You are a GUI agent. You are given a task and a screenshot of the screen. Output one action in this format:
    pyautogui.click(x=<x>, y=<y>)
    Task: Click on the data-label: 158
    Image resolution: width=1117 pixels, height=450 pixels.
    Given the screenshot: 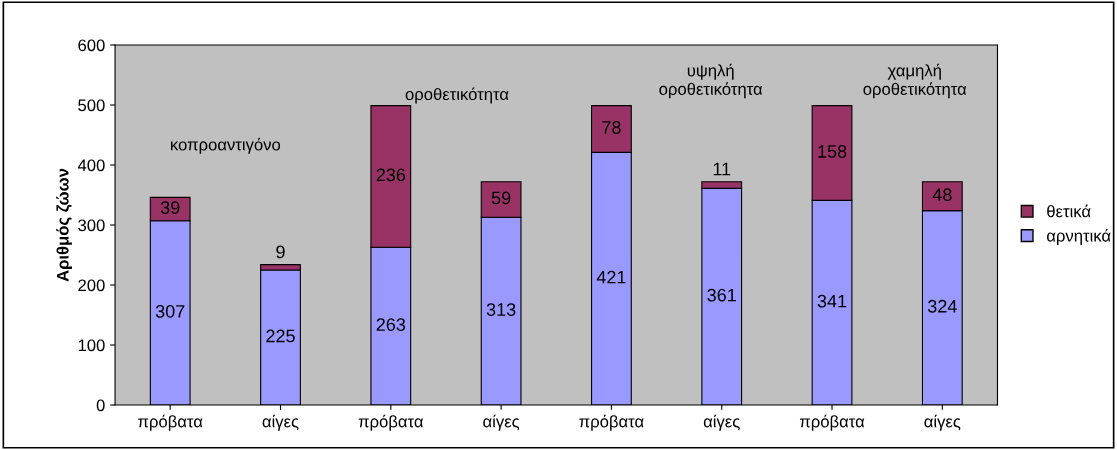 What is the action you would take?
    pyautogui.click(x=832, y=151)
    